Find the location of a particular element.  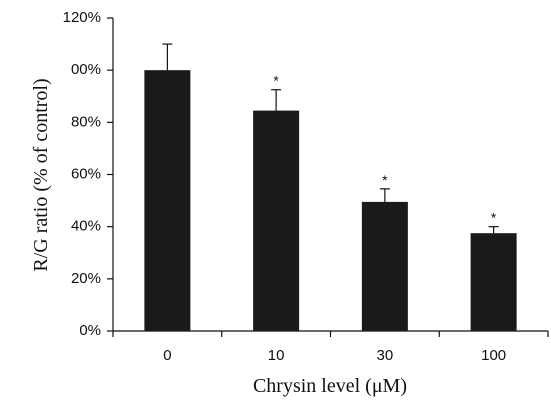

y-axis-title: R/G ratio (% of control) is located at coordinates (41, 174).